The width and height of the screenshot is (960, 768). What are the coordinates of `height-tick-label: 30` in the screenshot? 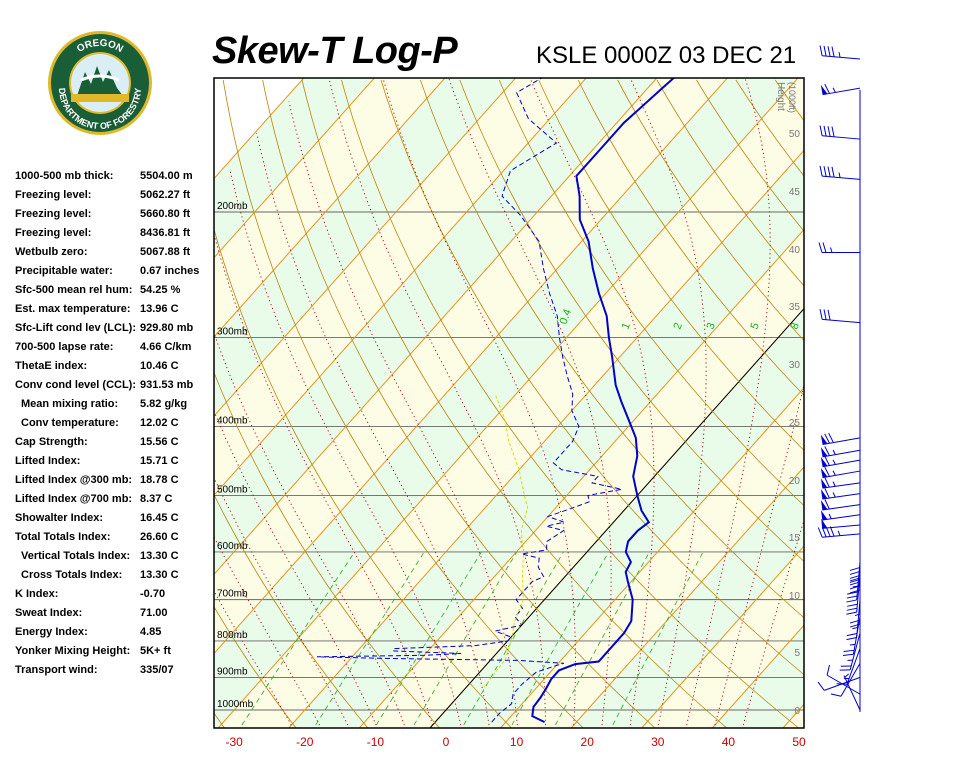 It's located at (795, 365).